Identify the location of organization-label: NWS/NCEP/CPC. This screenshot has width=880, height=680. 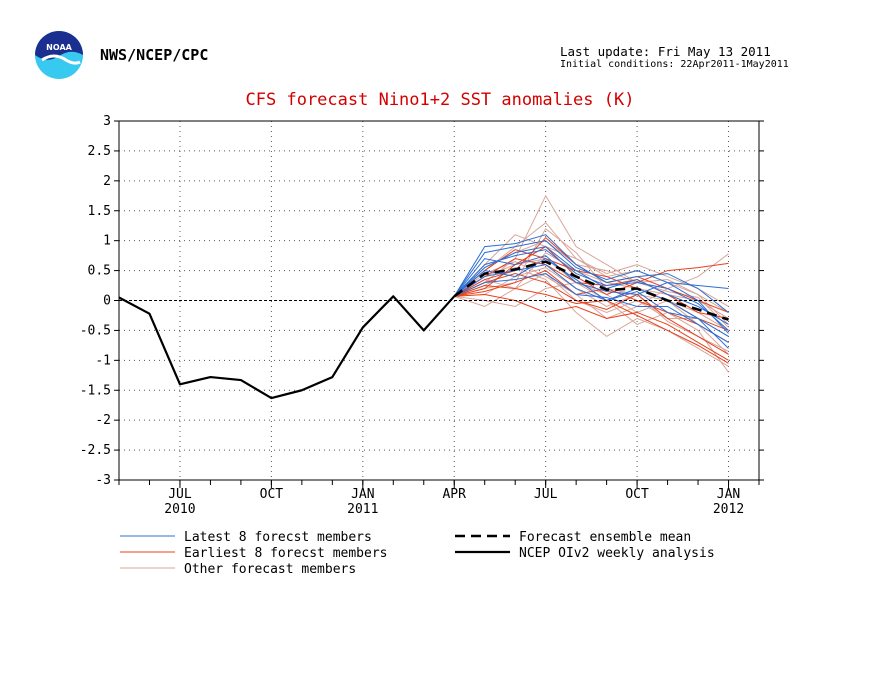
(154, 55).